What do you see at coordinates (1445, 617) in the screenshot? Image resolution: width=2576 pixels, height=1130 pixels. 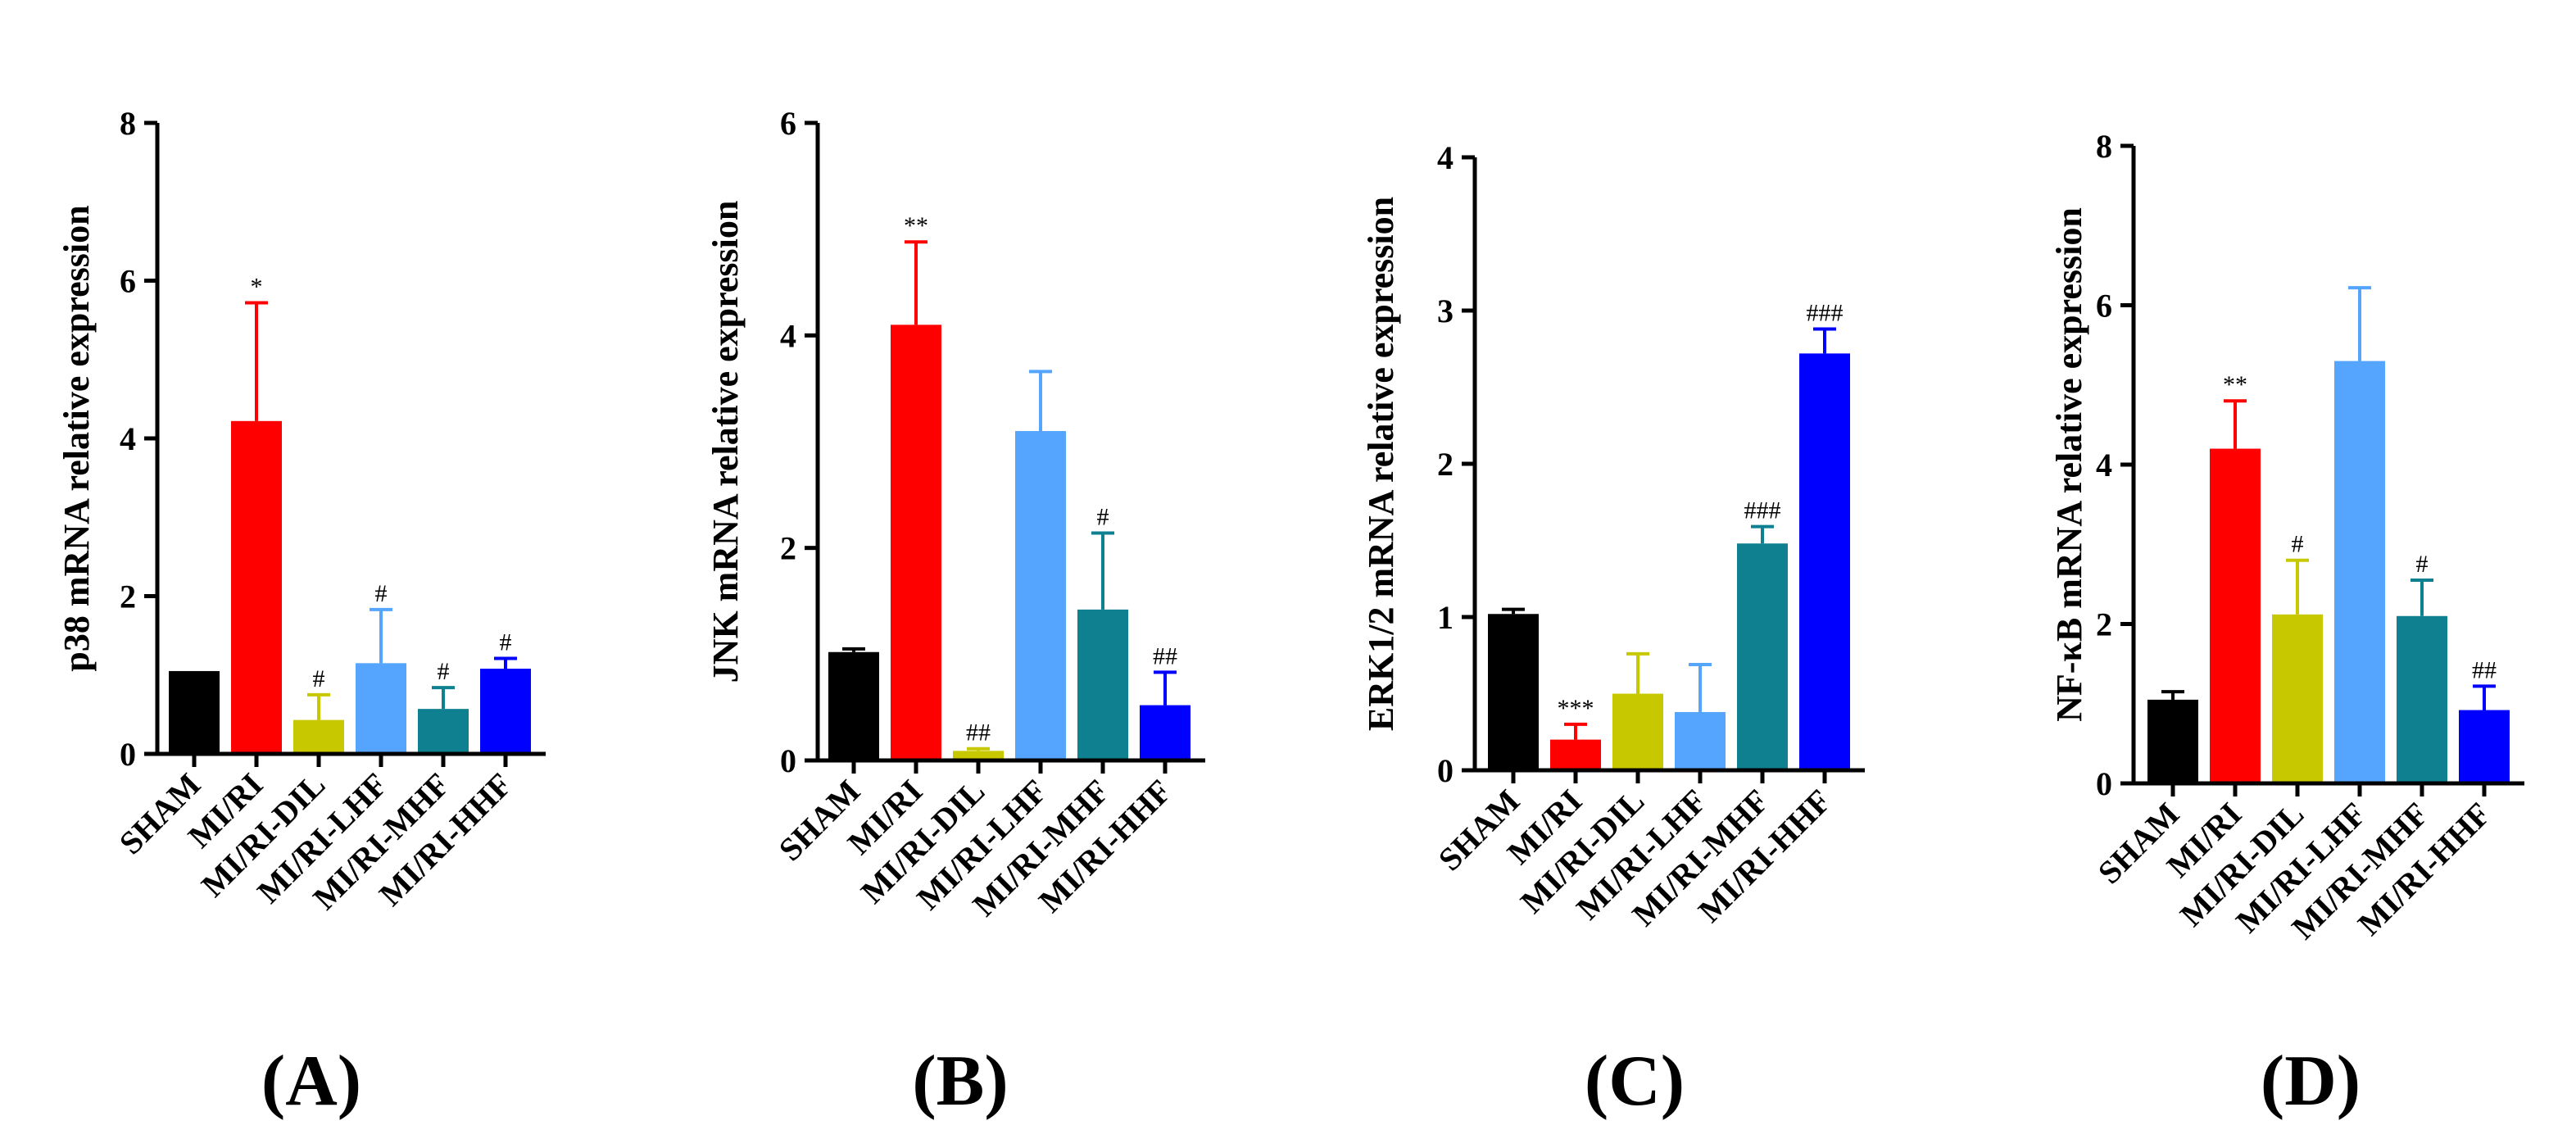 I see `y-tick-label: 1` at bounding box center [1445, 617].